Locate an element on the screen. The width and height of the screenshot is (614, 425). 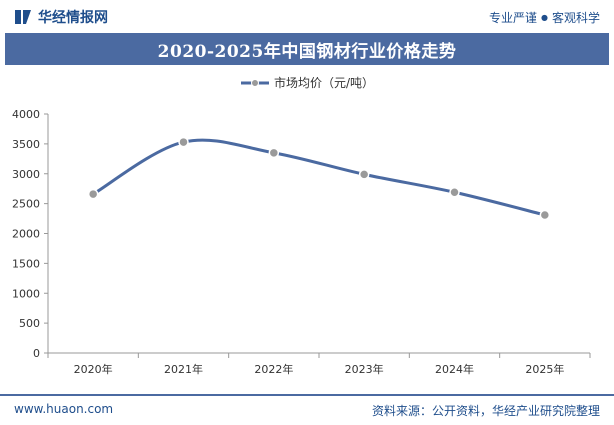
x-tick-label: 2022年 is located at coordinates (273, 369).